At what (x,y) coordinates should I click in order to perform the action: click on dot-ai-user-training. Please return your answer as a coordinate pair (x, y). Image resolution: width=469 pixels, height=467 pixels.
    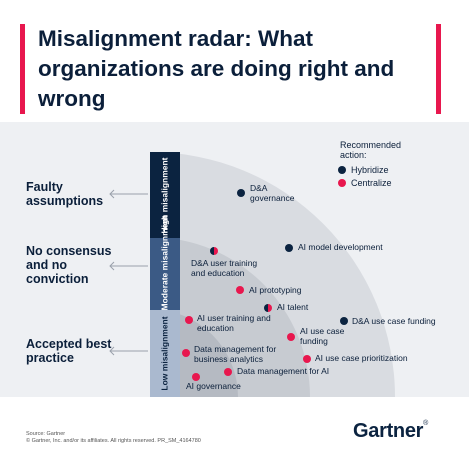
    Looking at the image, I should click on (189, 320).